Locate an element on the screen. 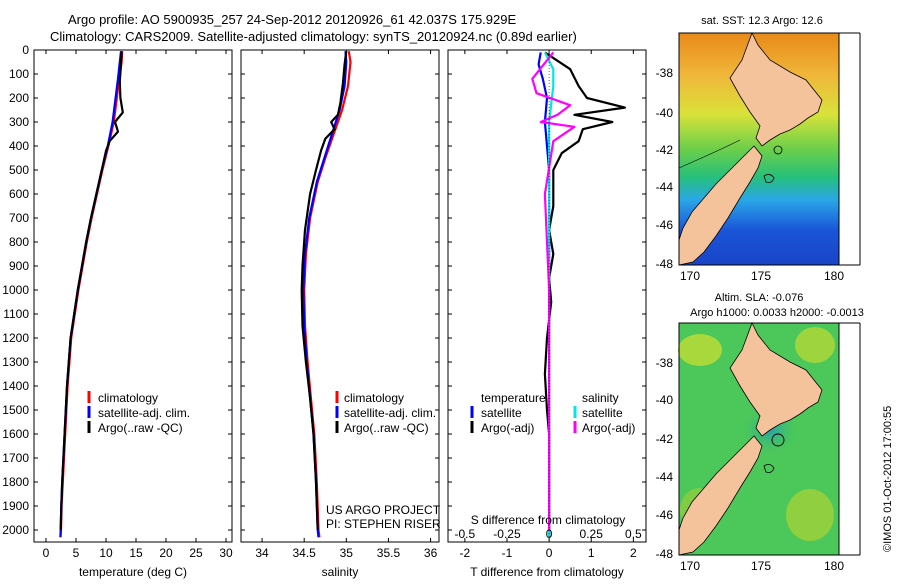 The height and width of the screenshot is (585, 900). legend-s-argo-label: Argo(-adj) is located at coordinates (608, 428).